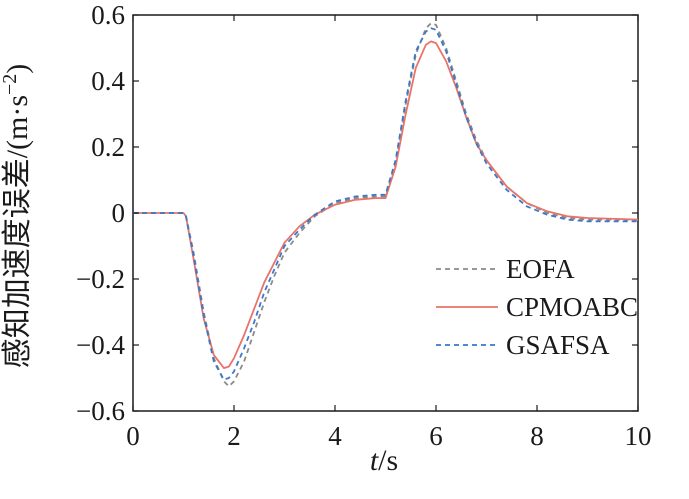  What do you see at coordinates (108, 81) in the screenshot?
I see `y-tick-label: 0.4` at bounding box center [108, 81].